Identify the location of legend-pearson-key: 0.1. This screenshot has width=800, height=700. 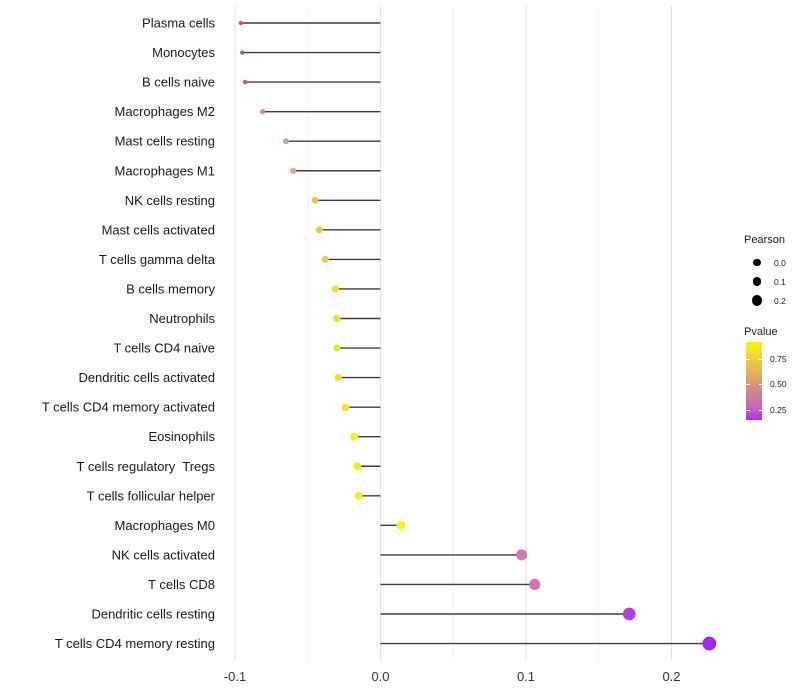
(772, 281).